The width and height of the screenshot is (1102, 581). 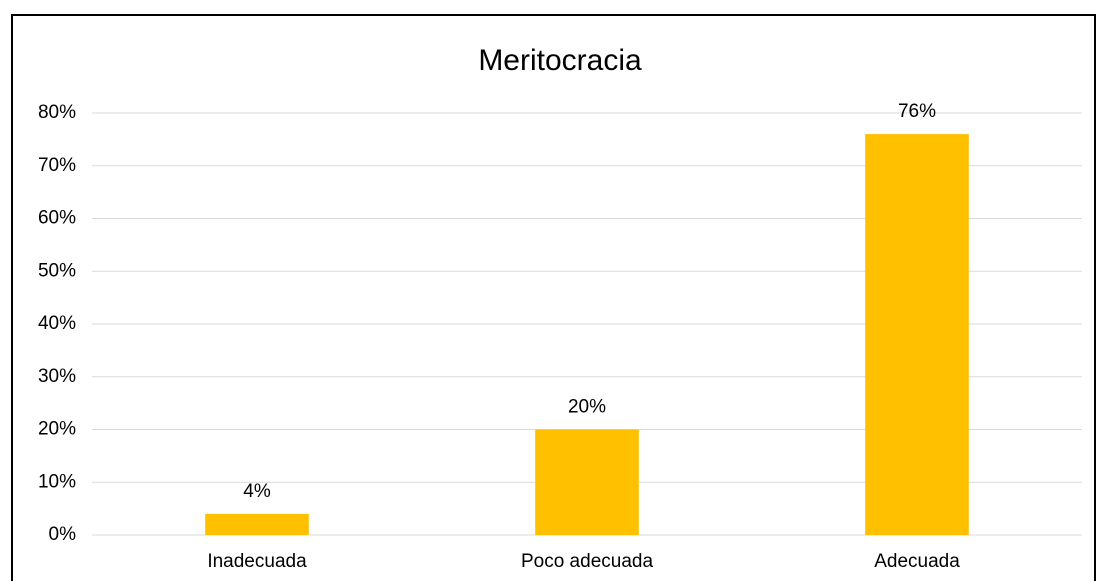 What do you see at coordinates (57, 481) in the screenshot?
I see `y-tick-label: 10%` at bounding box center [57, 481].